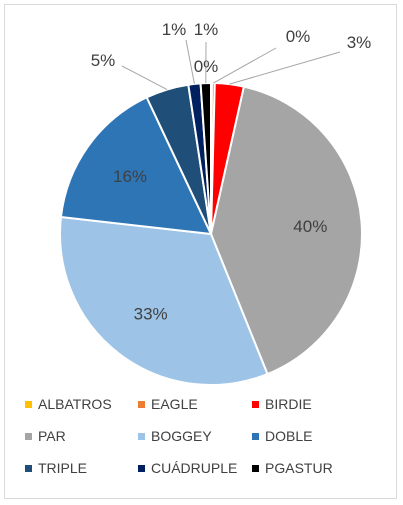  I want to click on legend-label: BOGGEY, so click(181, 436).